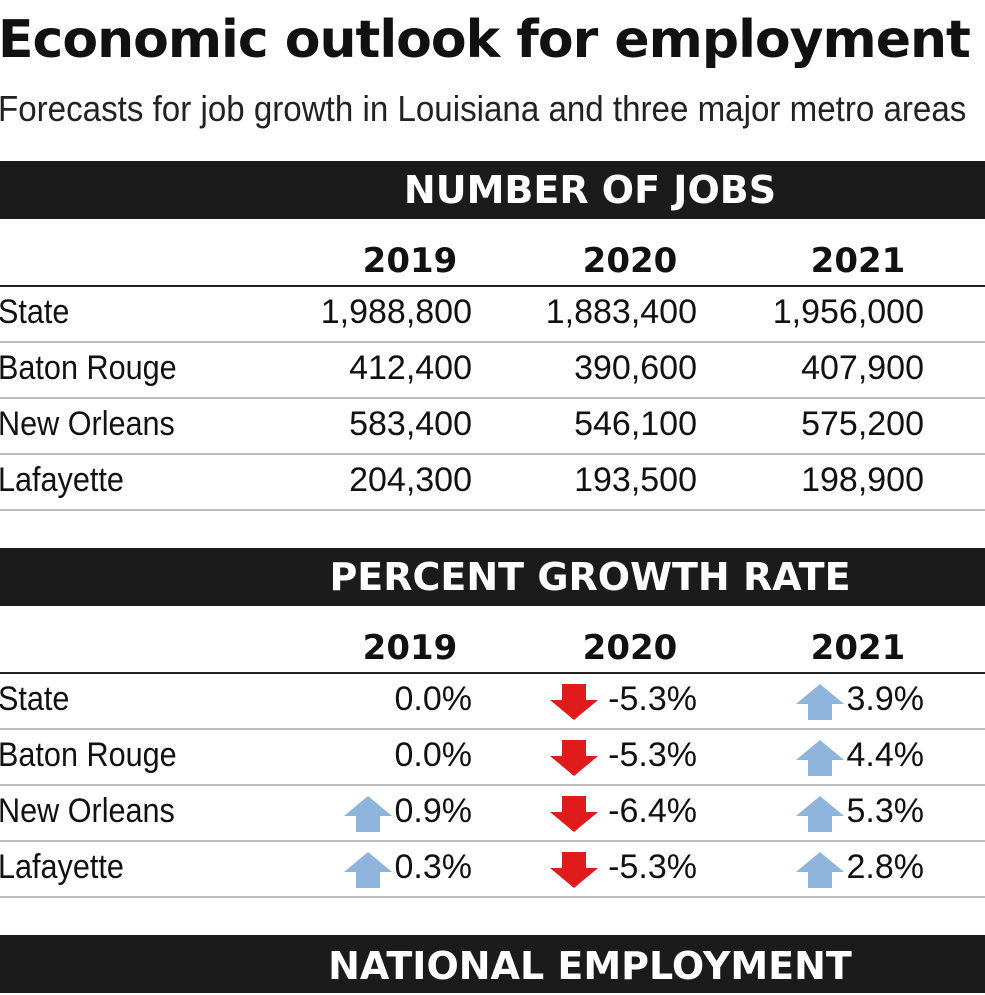 The image size is (985, 995). I want to click on jobs-row-label: State, so click(35, 312).